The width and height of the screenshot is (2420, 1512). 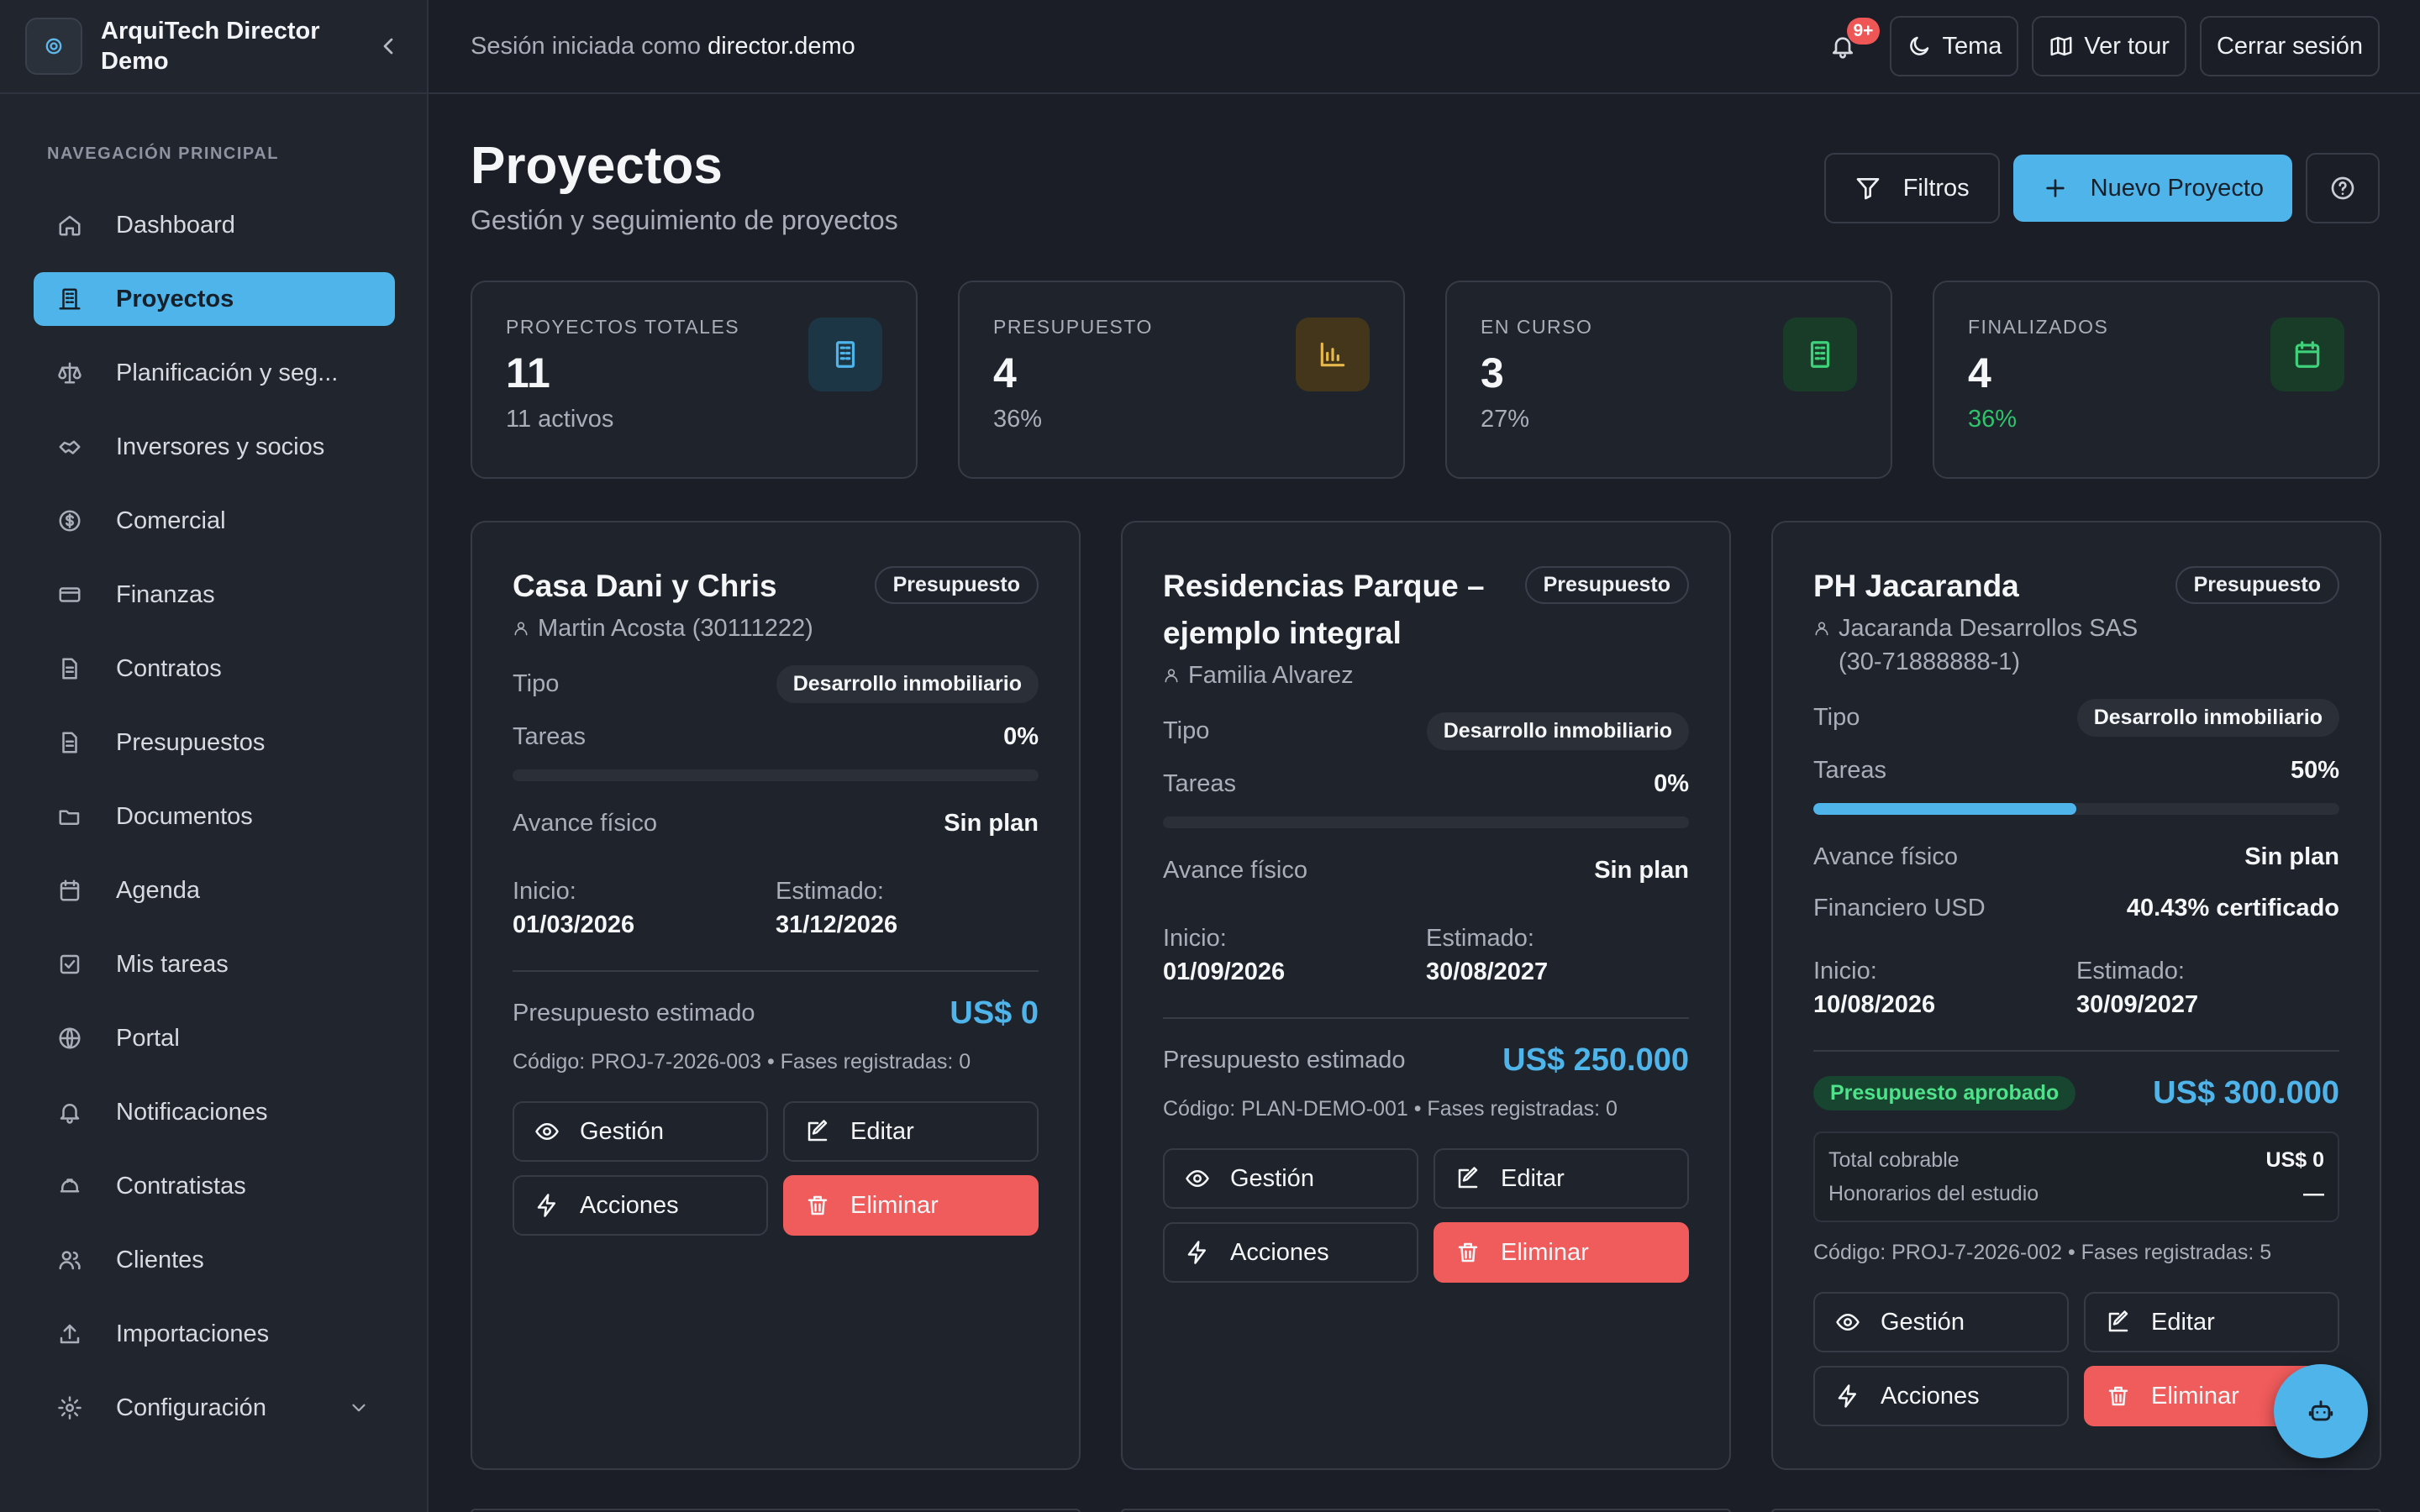 I want to click on financial-row: Financiero USD 40.43% certificado, so click(x=2076, y=908).